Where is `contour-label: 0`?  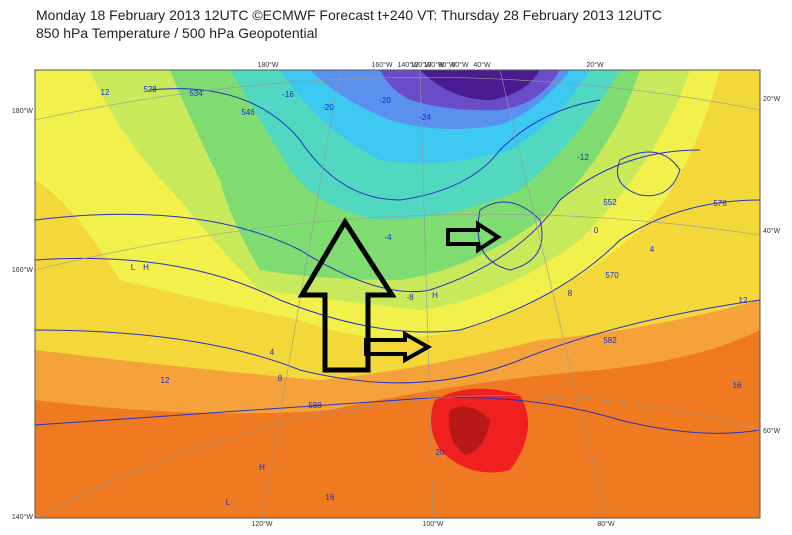 contour-label: 0 is located at coordinates (596, 230).